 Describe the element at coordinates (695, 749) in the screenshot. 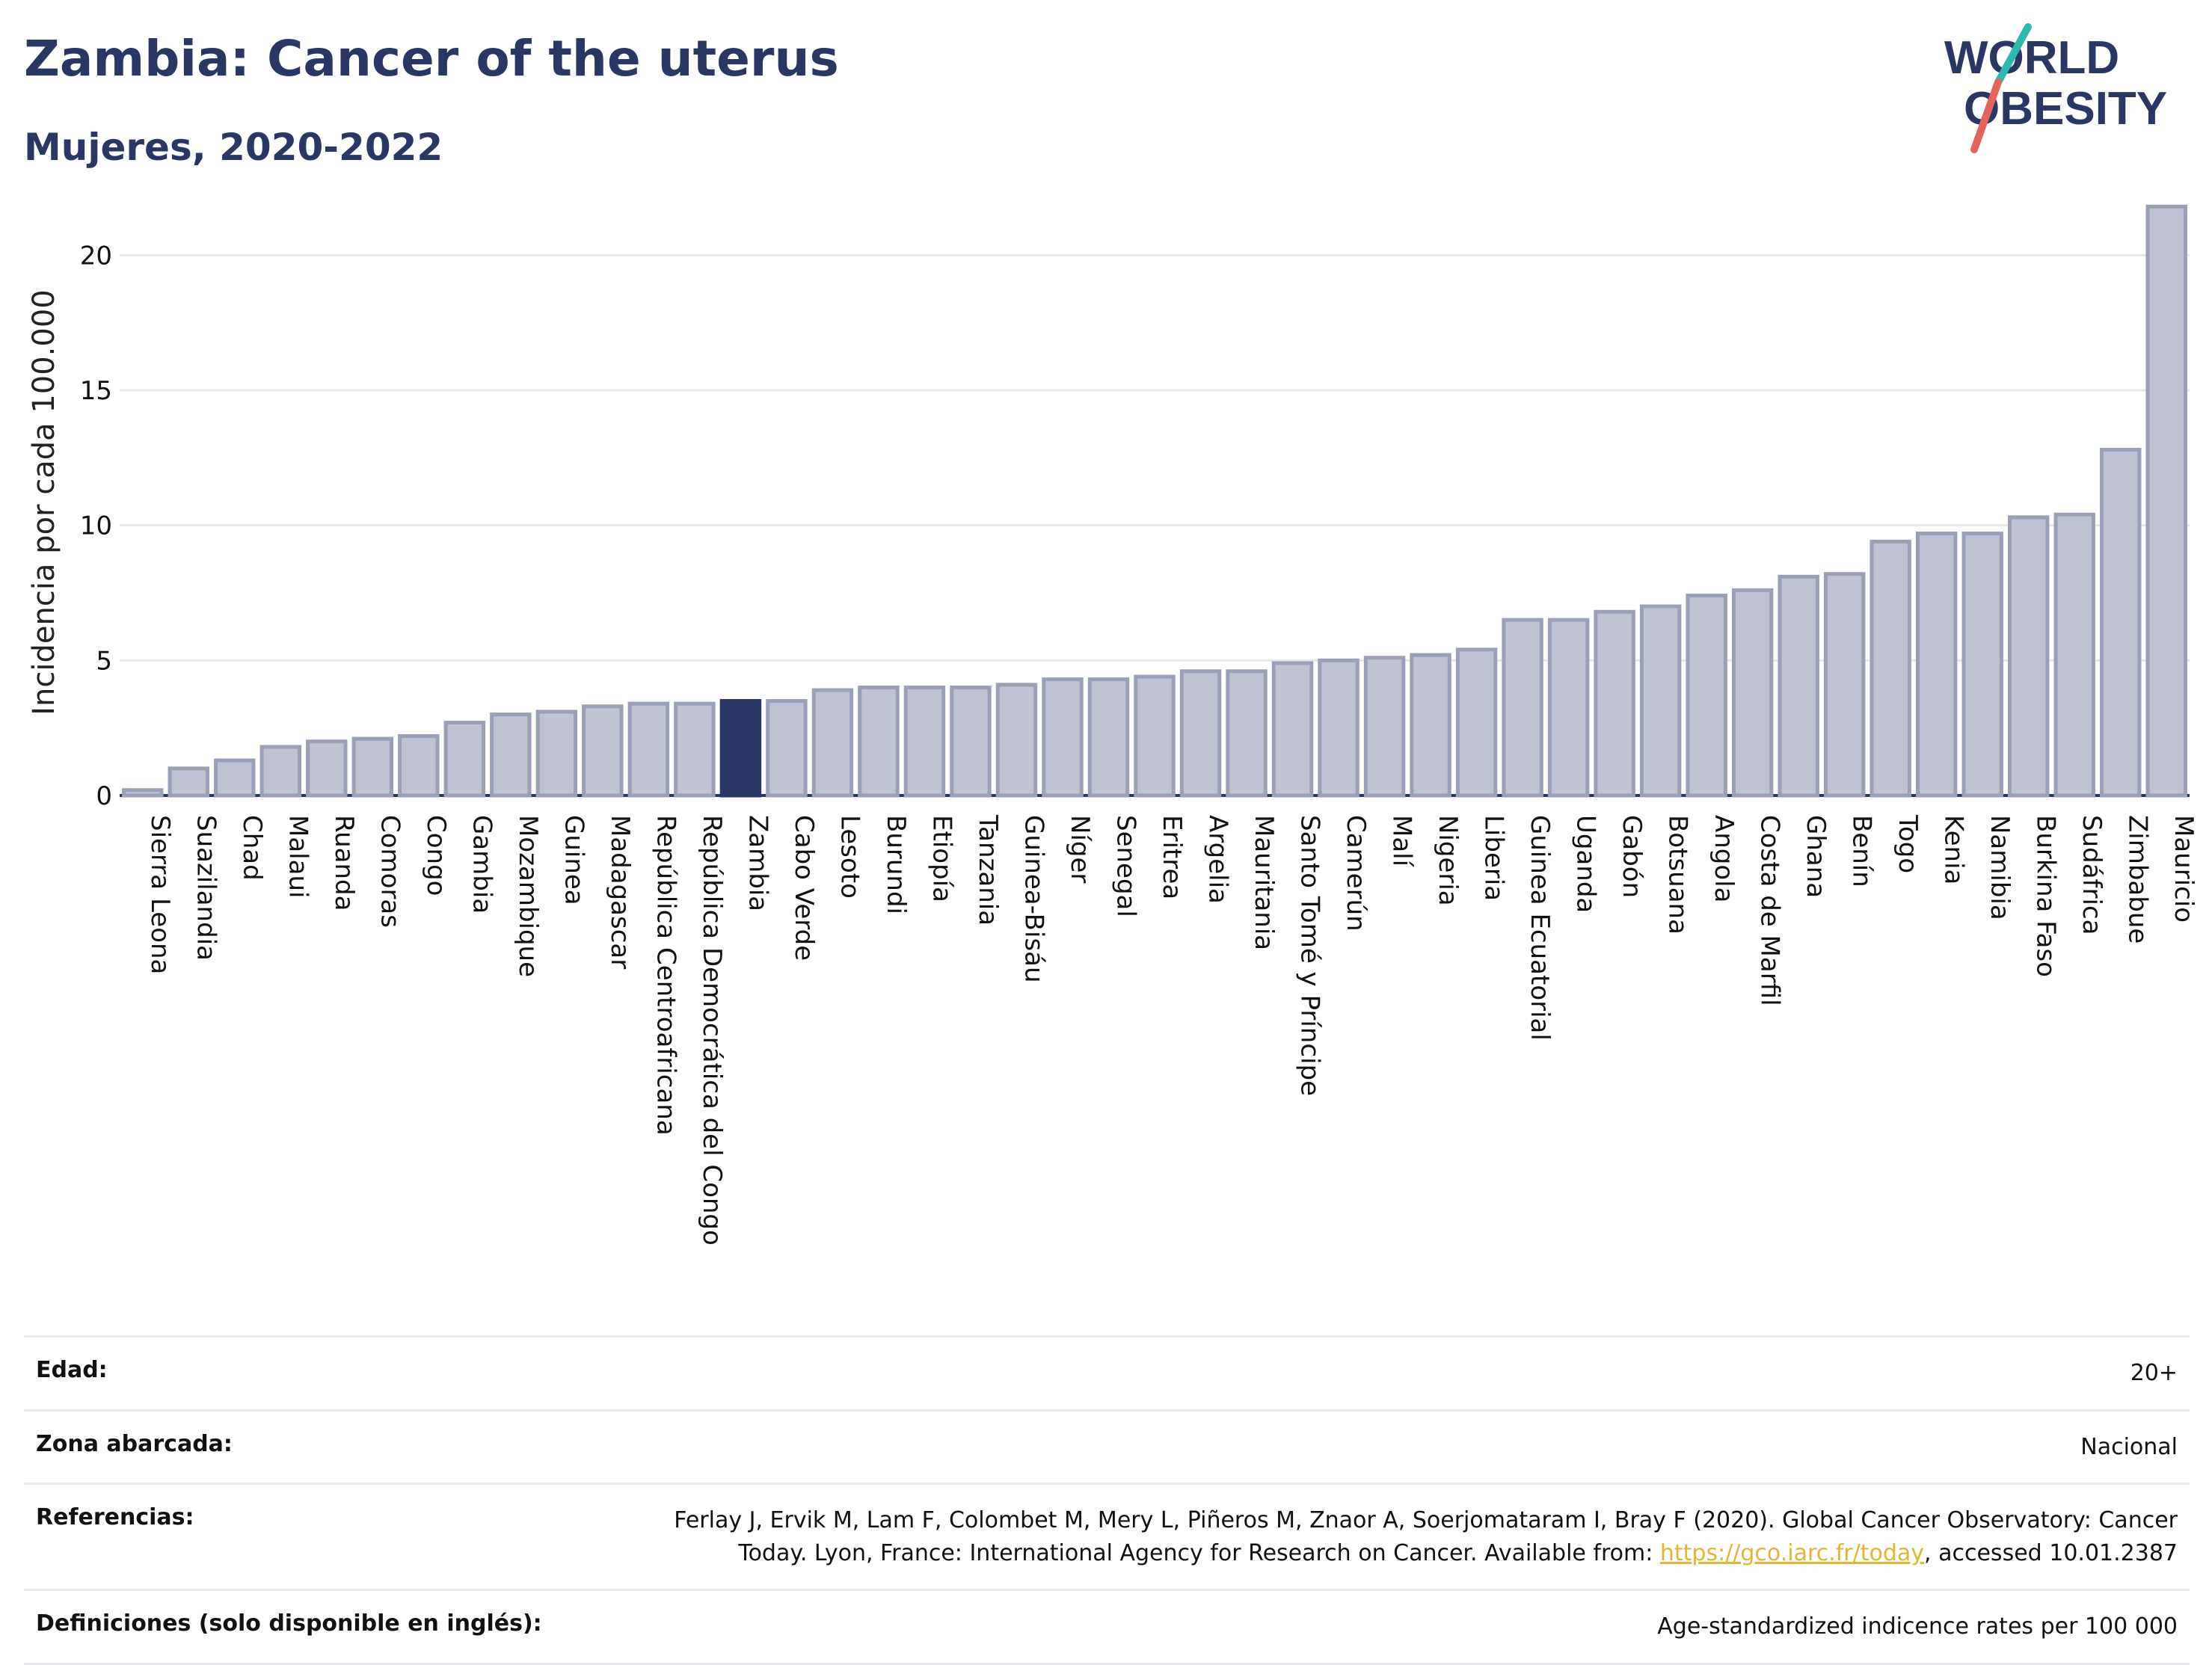

I see `bar-república-democrática-del-congo` at that location.